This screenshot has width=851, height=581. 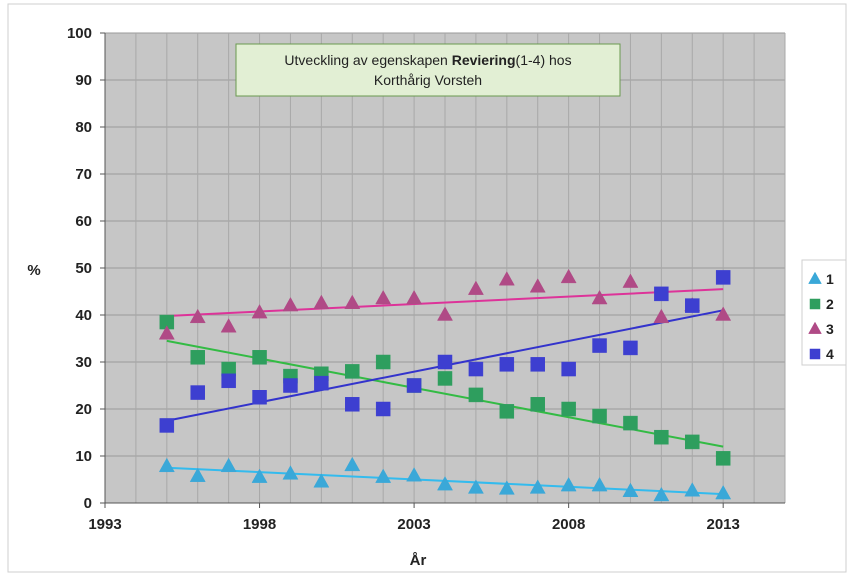 I want to click on y-tick-label: 70, so click(x=83, y=174).